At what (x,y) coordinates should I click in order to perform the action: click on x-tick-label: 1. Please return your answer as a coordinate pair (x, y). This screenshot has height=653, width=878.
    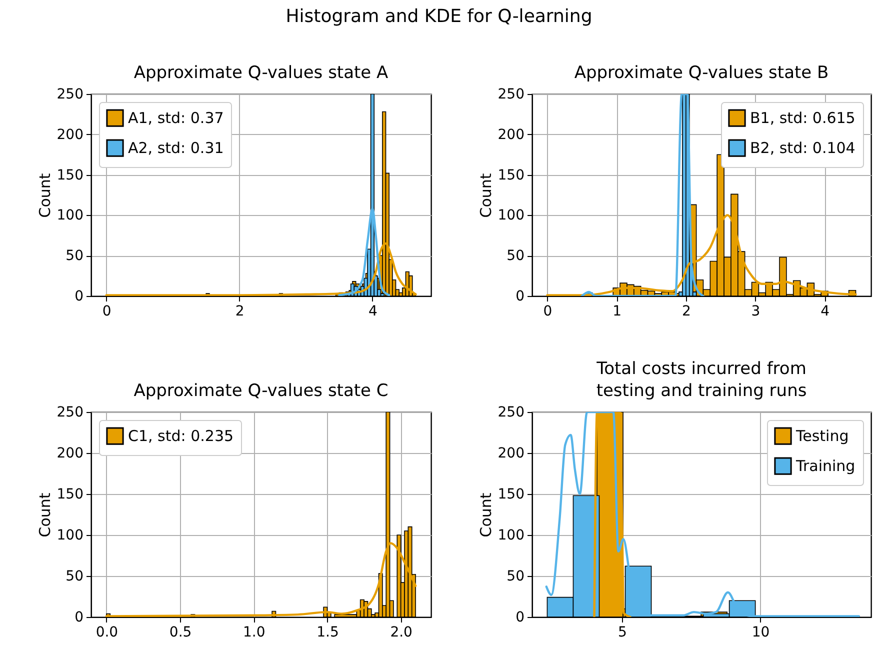
    Looking at the image, I should click on (617, 312).